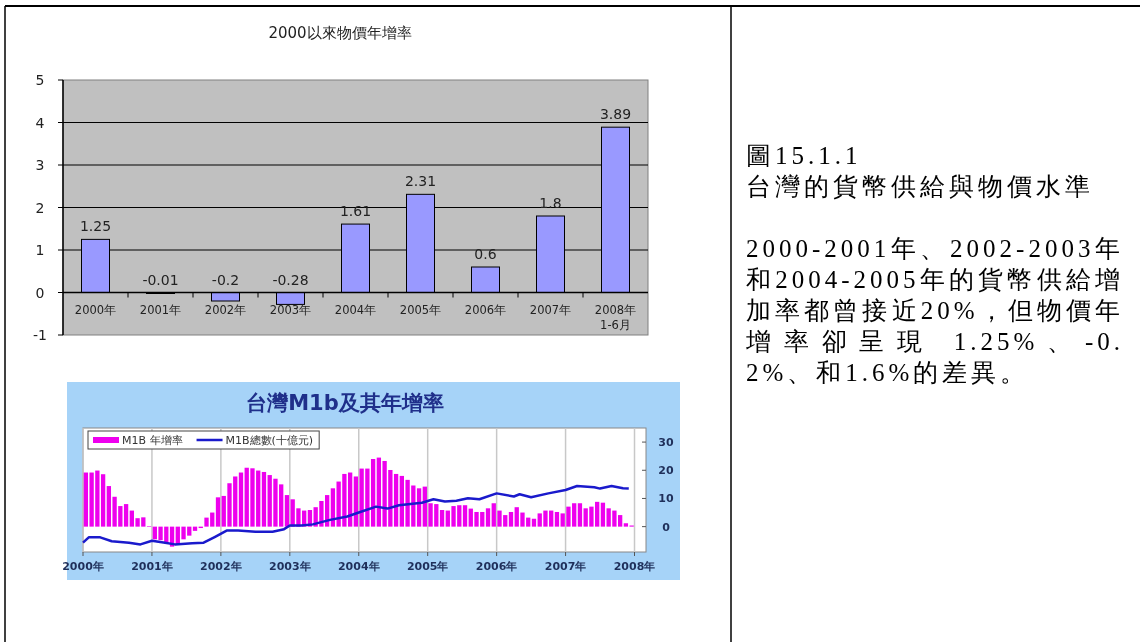 The width and height of the screenshot is (1140, 642). What do you see at coordinates (666, 443) in the screenshot?
I see `y-tick-label: 30` at bounding box center [666, 443].